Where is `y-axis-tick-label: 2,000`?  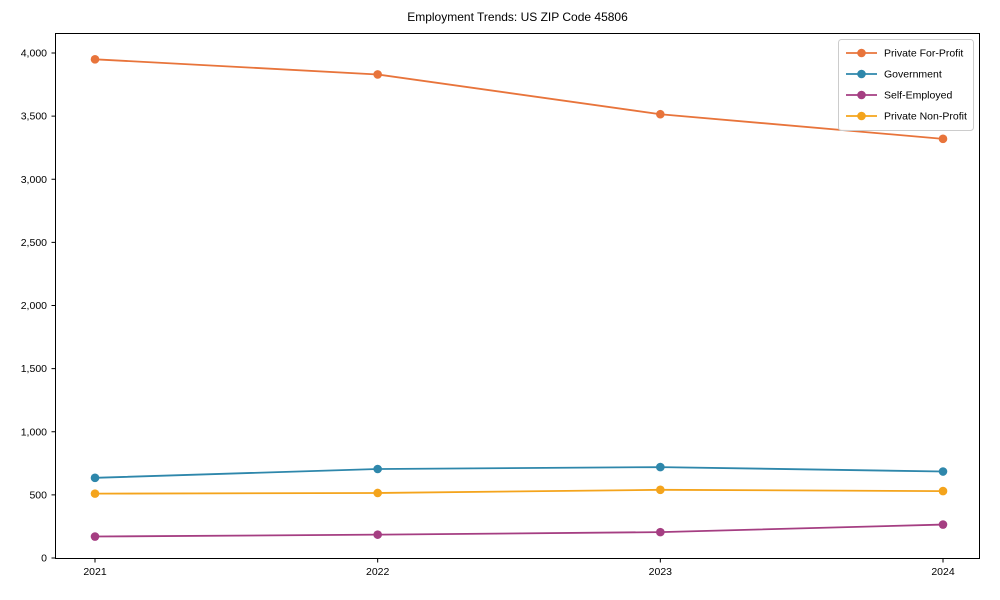 y-axis-tick-label: 2,000 is located at coordinates (34, 306).